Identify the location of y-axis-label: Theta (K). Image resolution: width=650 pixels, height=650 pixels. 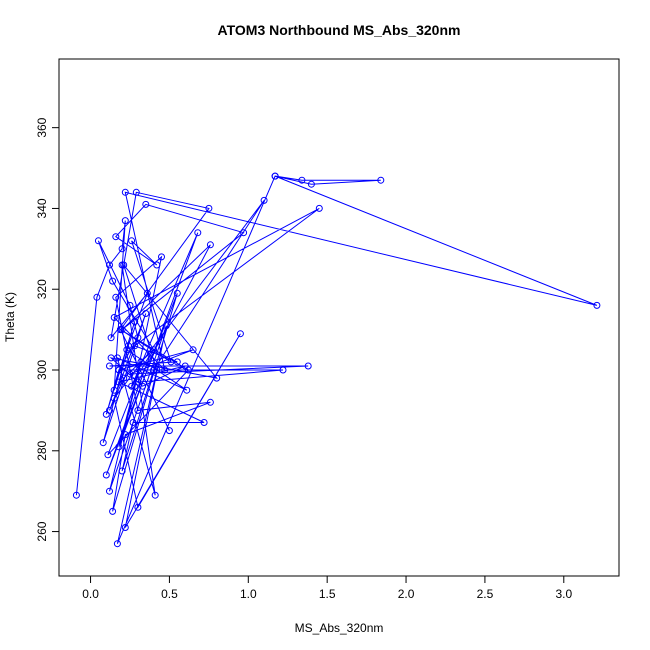
(10, 317).